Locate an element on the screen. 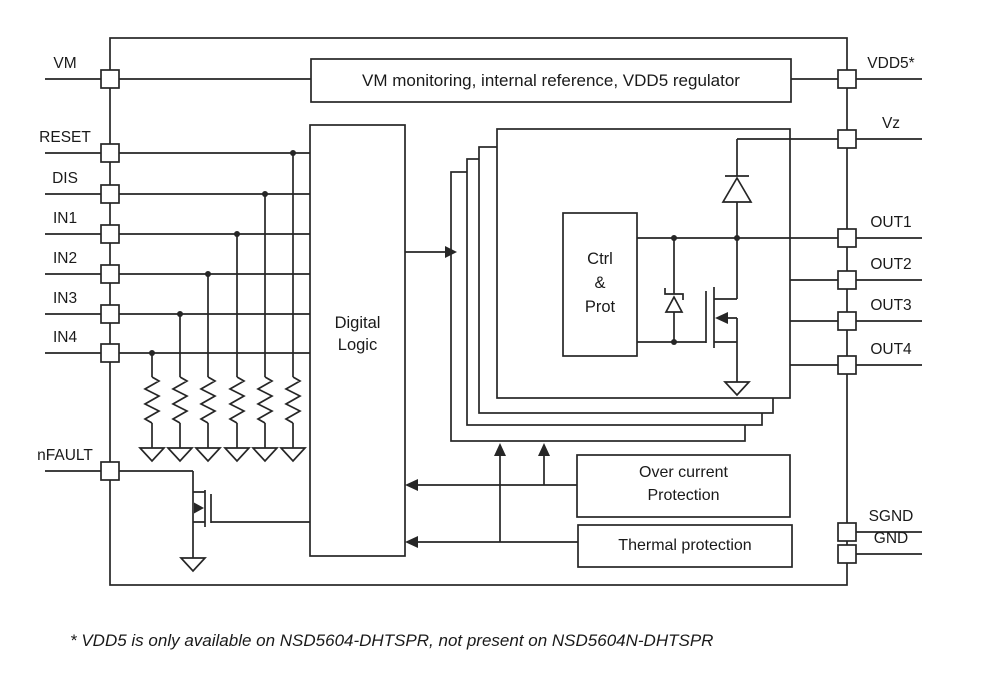 This screenshot has width=989, height=673. pulldown-taps is located at coordinates (222, 265).